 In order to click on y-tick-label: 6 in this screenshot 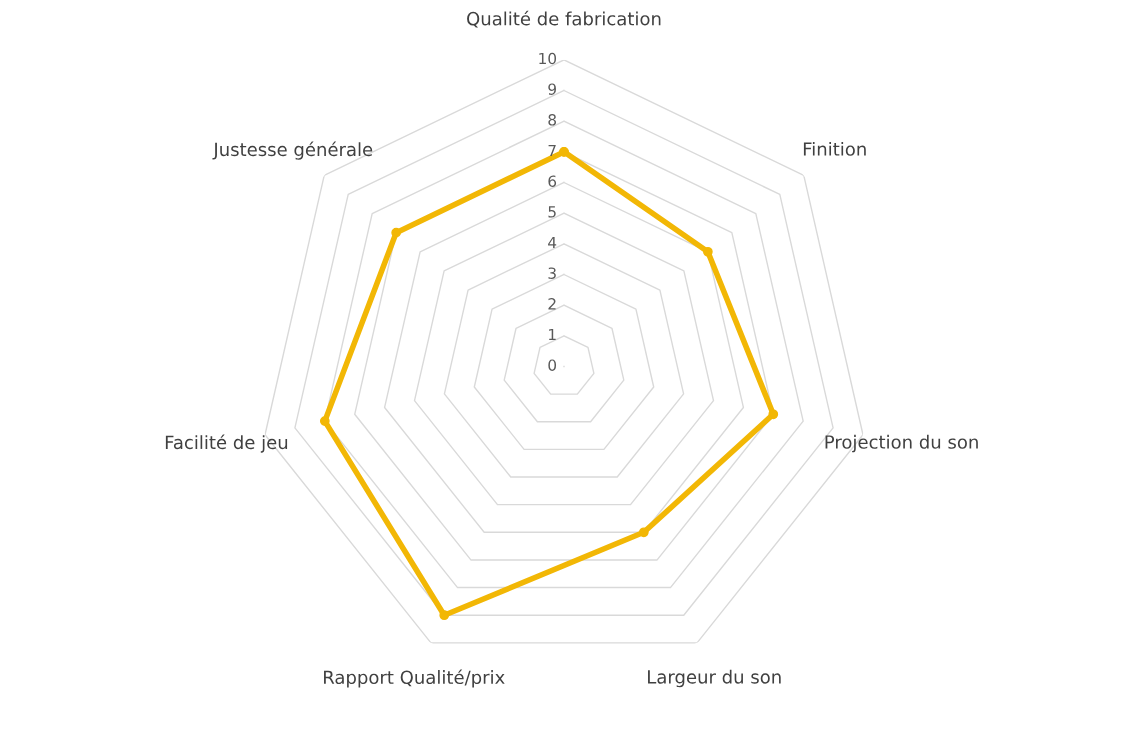, I will do `click(552, 181)`.